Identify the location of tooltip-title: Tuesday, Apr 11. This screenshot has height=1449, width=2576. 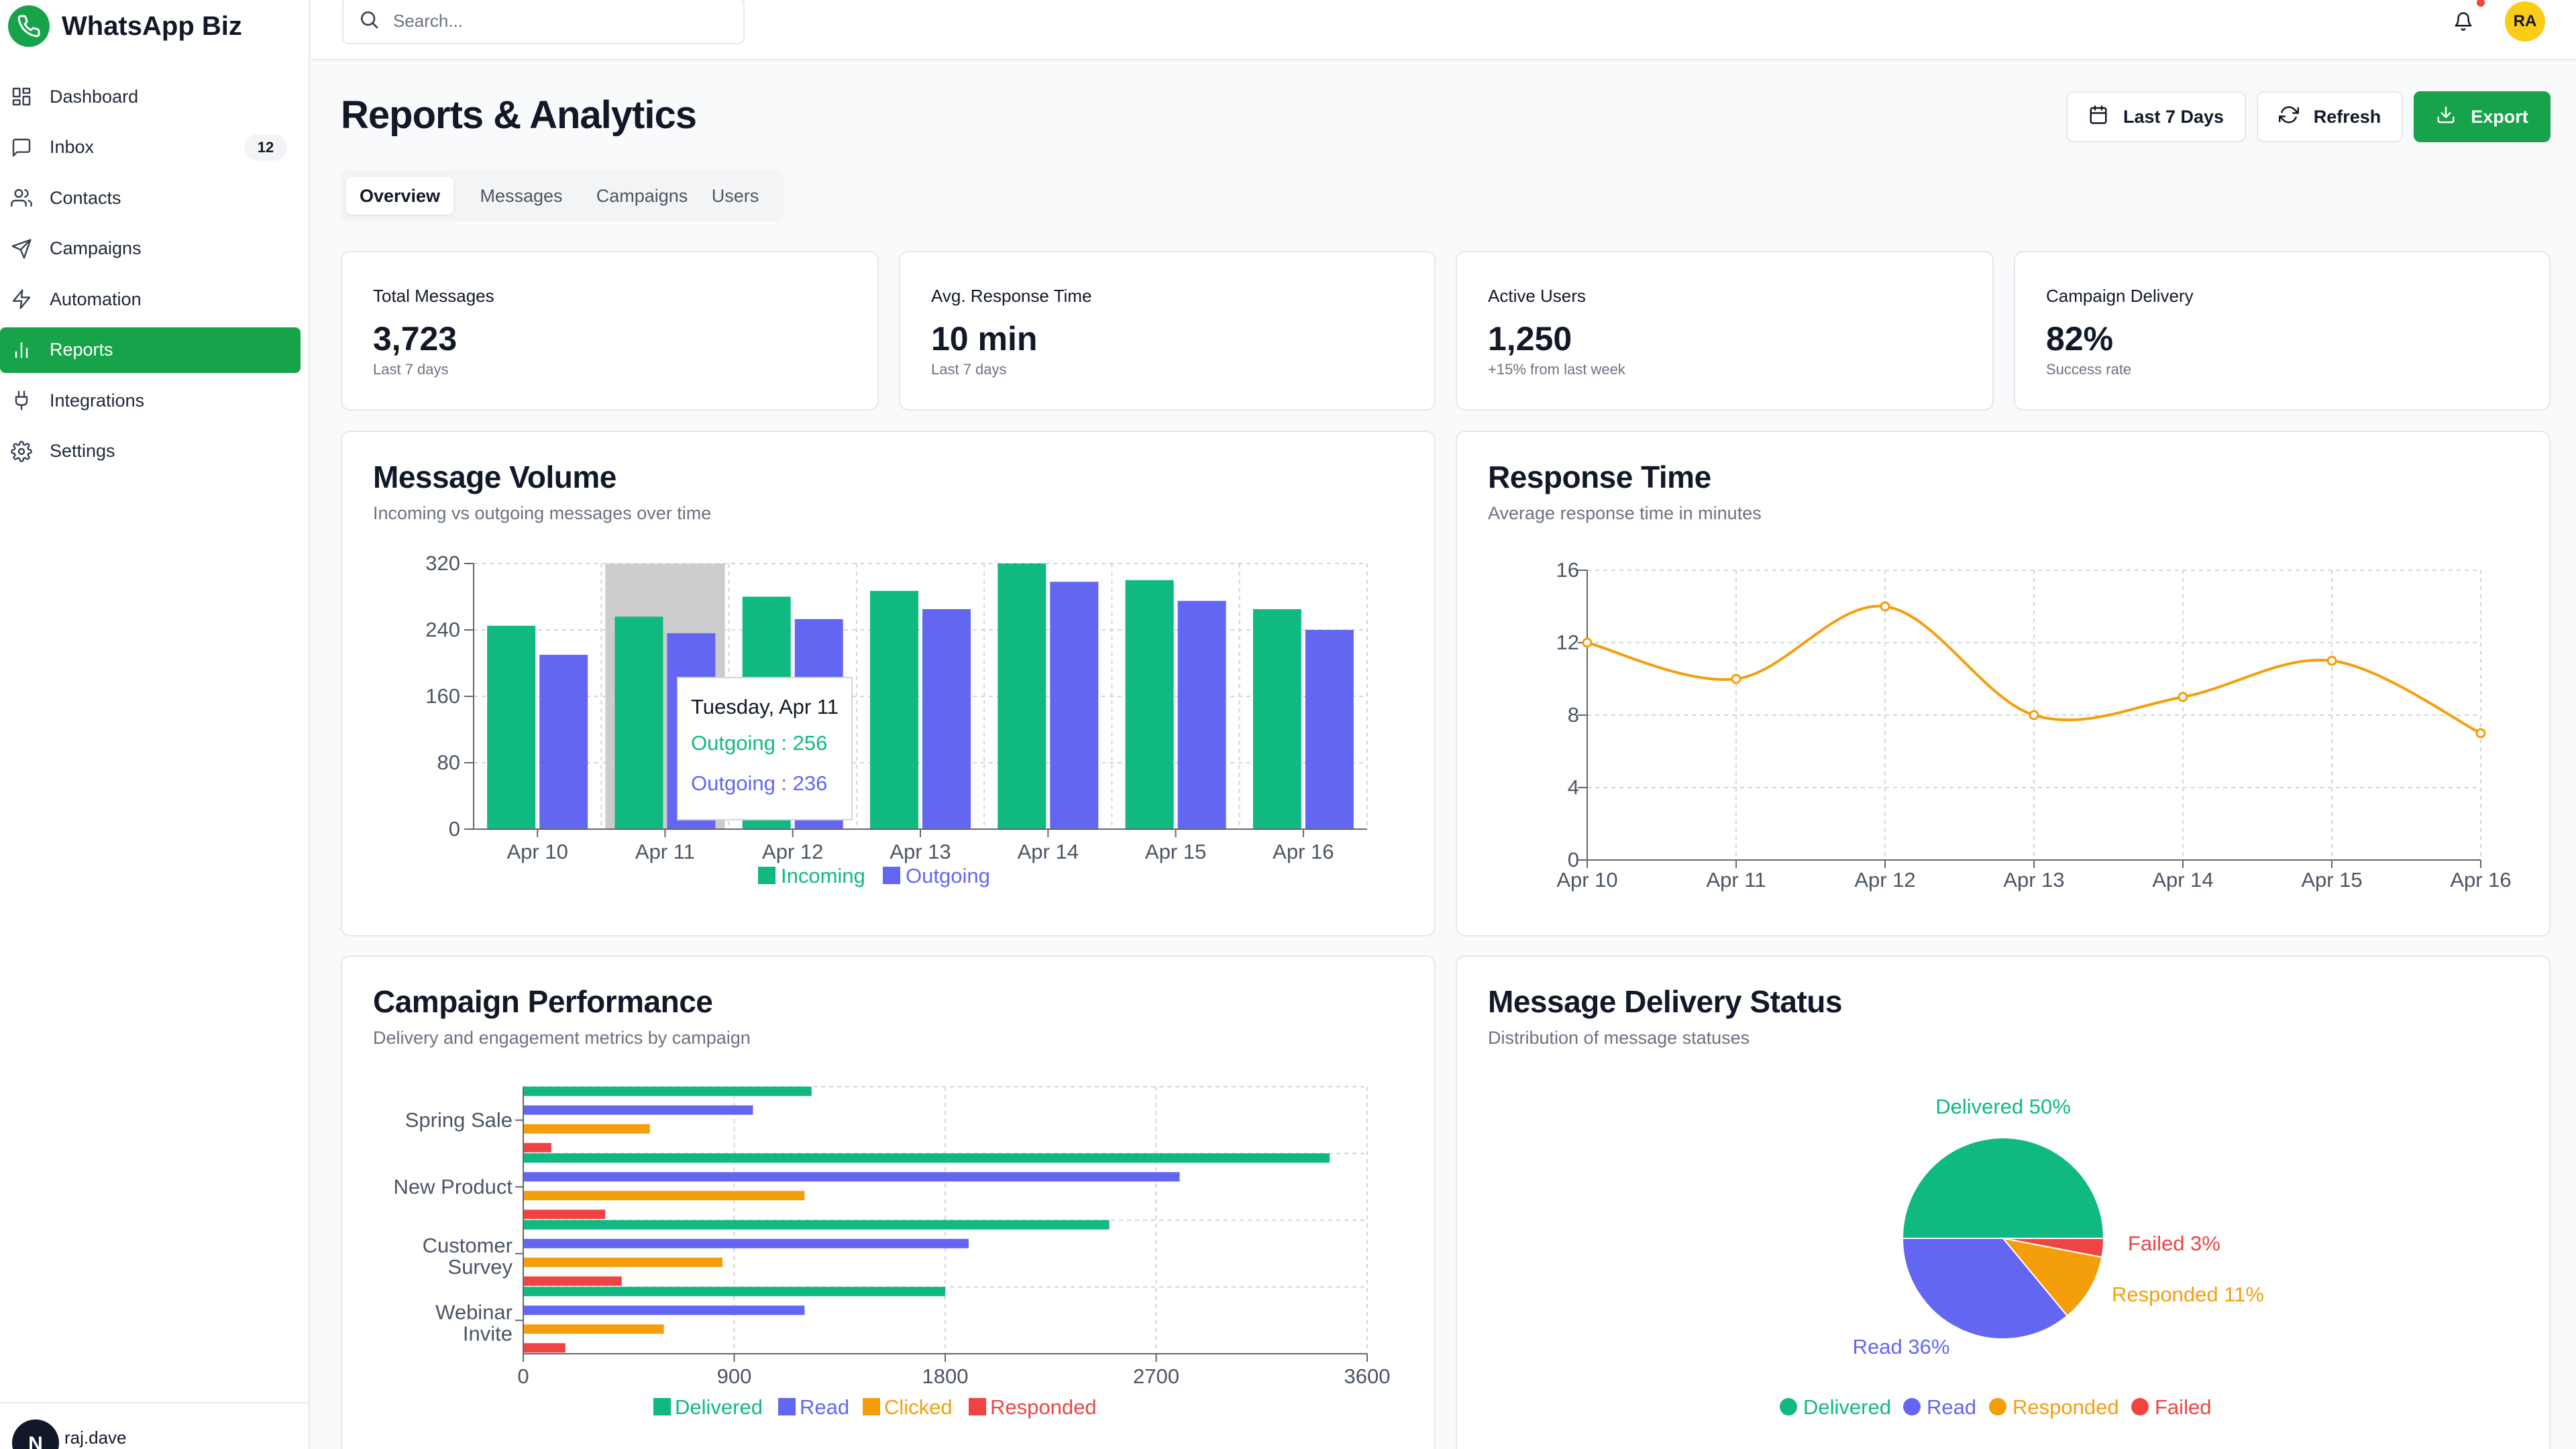
(765, 706).